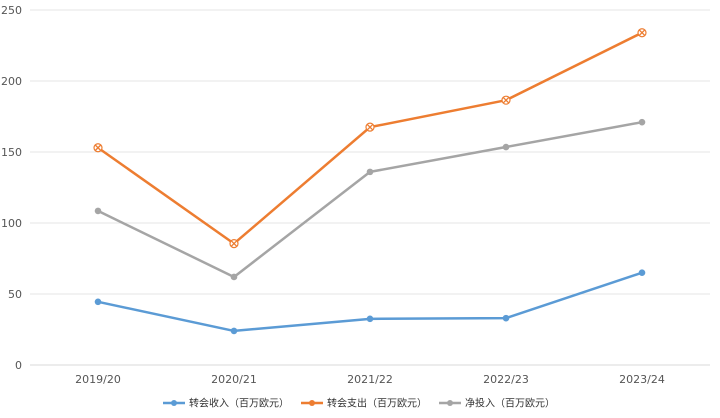 This screenshot has height=418, width=720. Describe the element at coordinates (98, 379) in the screenshot. I see `x-tick-label: 2019/20` at that location.